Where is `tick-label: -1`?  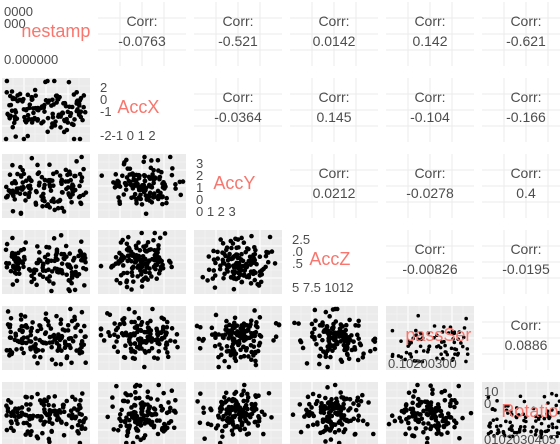 tick-label: -1 is located at coordinates (106, 111).